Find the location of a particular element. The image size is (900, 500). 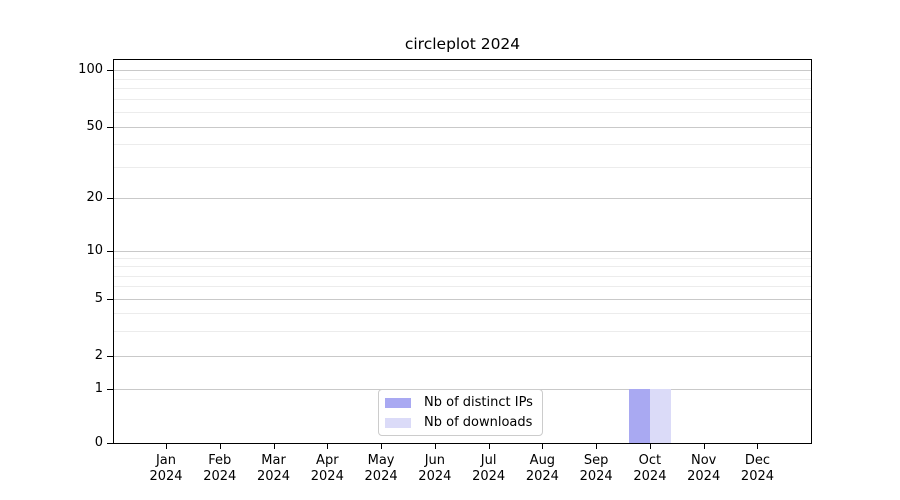

x-axis-tick-label: Nov 2024 is located at coordinates (704, 468).